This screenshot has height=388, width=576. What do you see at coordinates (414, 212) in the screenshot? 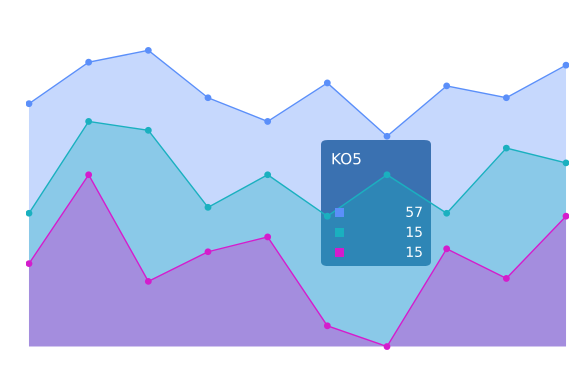
I see `annotation: 57` at bounding box center [414, 212].